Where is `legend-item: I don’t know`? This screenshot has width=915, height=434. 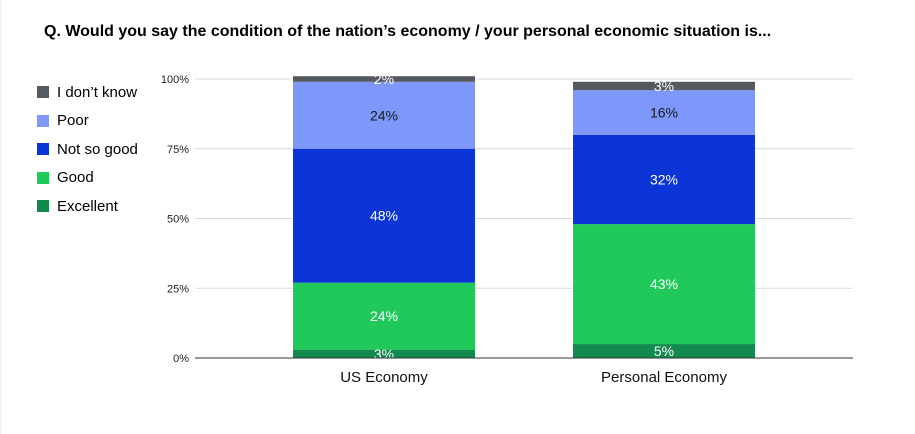 legend-item: I don’t know is located at coordinates (97, 92).